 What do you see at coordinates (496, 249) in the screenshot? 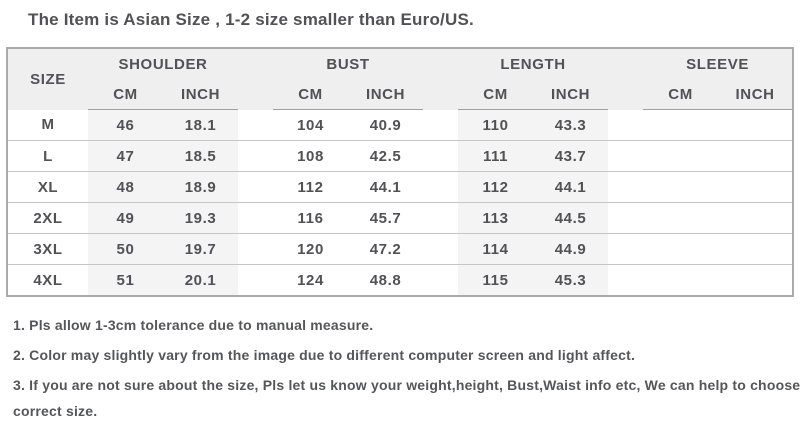
I see `length-cm-value: 114` at bounding box center [496, 249].